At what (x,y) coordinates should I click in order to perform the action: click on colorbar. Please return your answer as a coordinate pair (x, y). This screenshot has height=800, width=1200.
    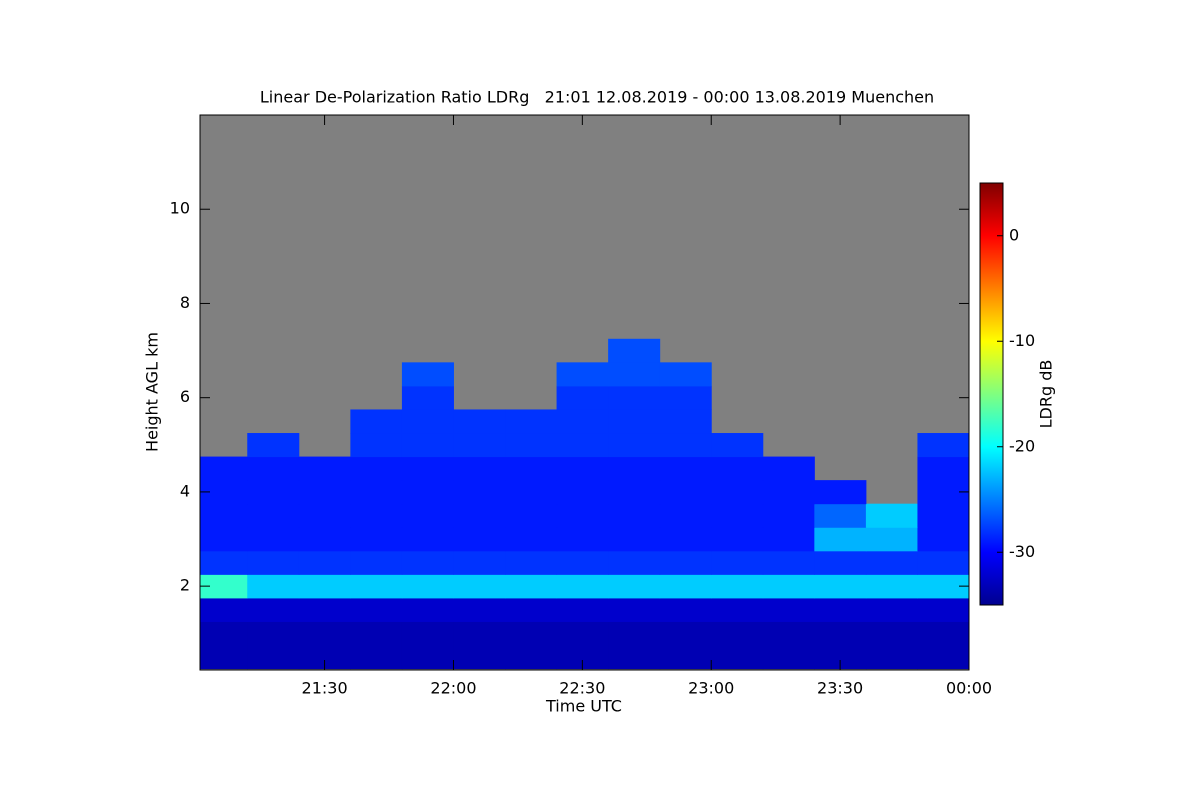
    Looking at the image, I should click on (991, 394).